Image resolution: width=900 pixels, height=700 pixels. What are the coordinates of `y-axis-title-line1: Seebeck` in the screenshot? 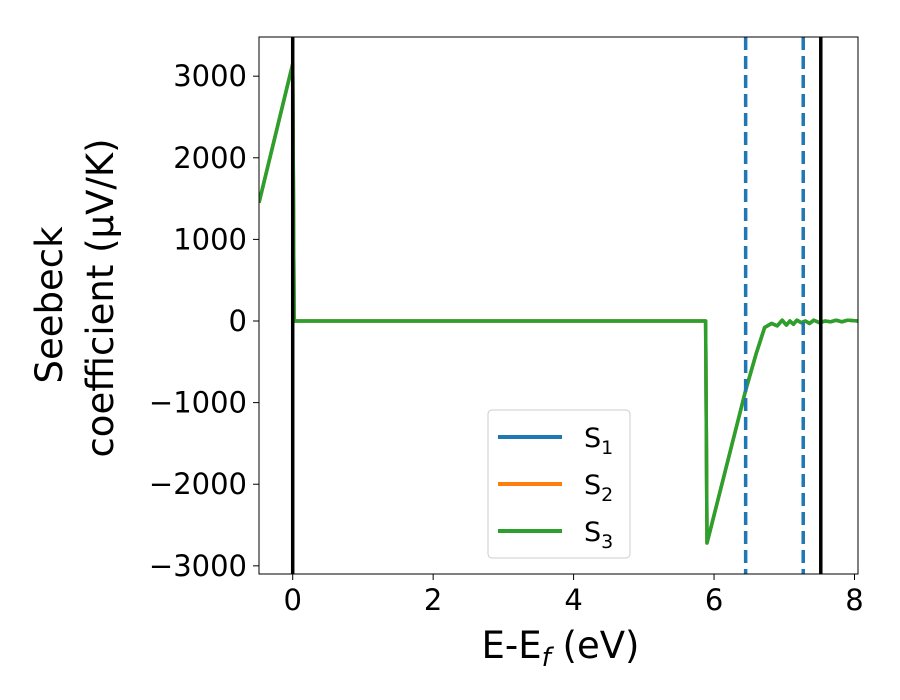 It's located at (49, 305).